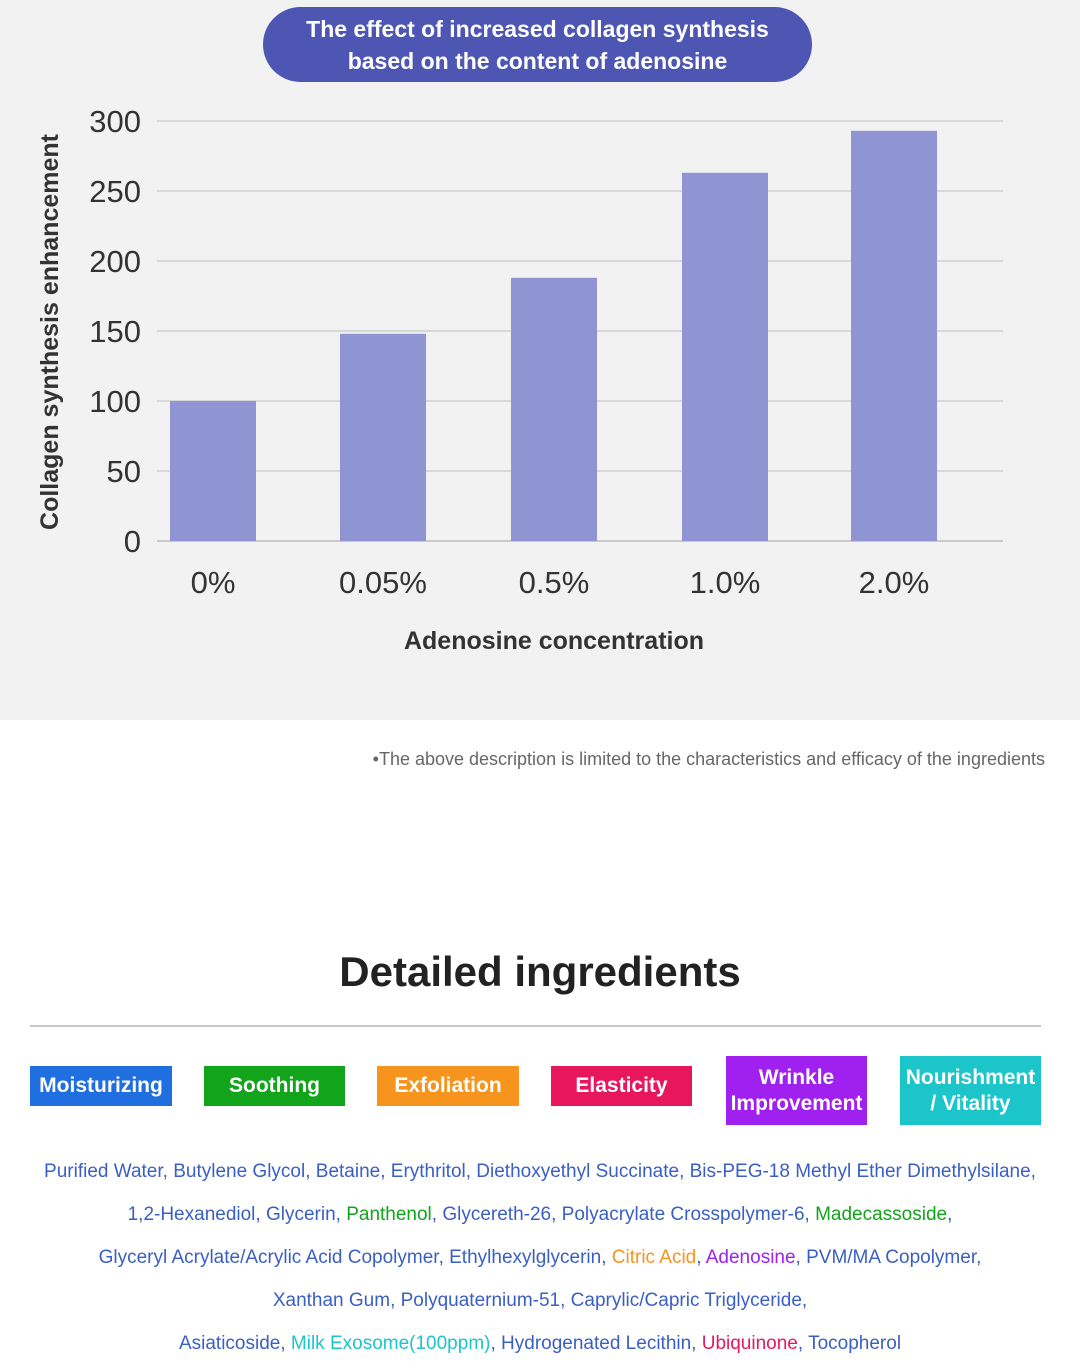 This screenshot has height=1365, width=1080. Describe the element at coordinates (383, 582) in the screenshot. I see `x-tick-label: 0.05%` at that location.